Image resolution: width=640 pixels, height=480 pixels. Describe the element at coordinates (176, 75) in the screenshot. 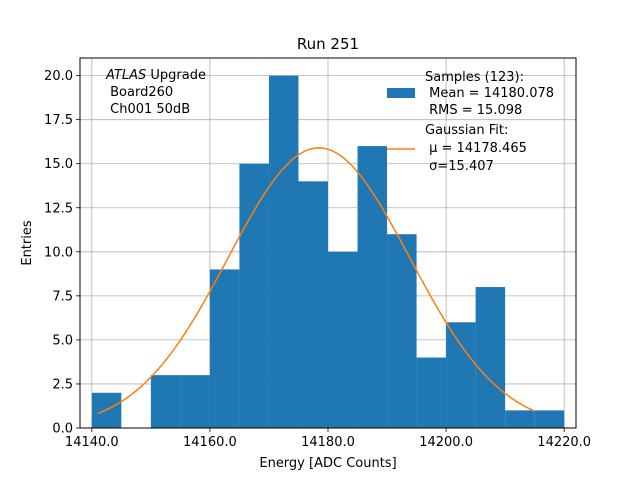

I see `annotation-upgrade: Upgrade` at that location.